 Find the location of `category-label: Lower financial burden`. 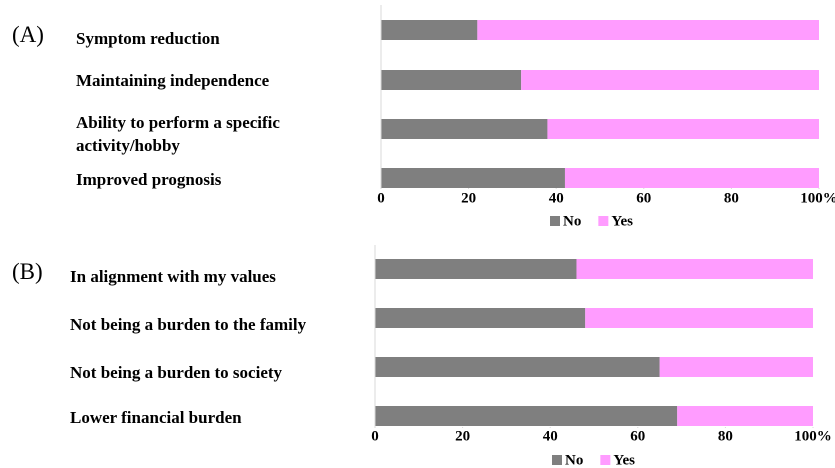

category-label: Lower financial burden is located at coordinates (156, 417).